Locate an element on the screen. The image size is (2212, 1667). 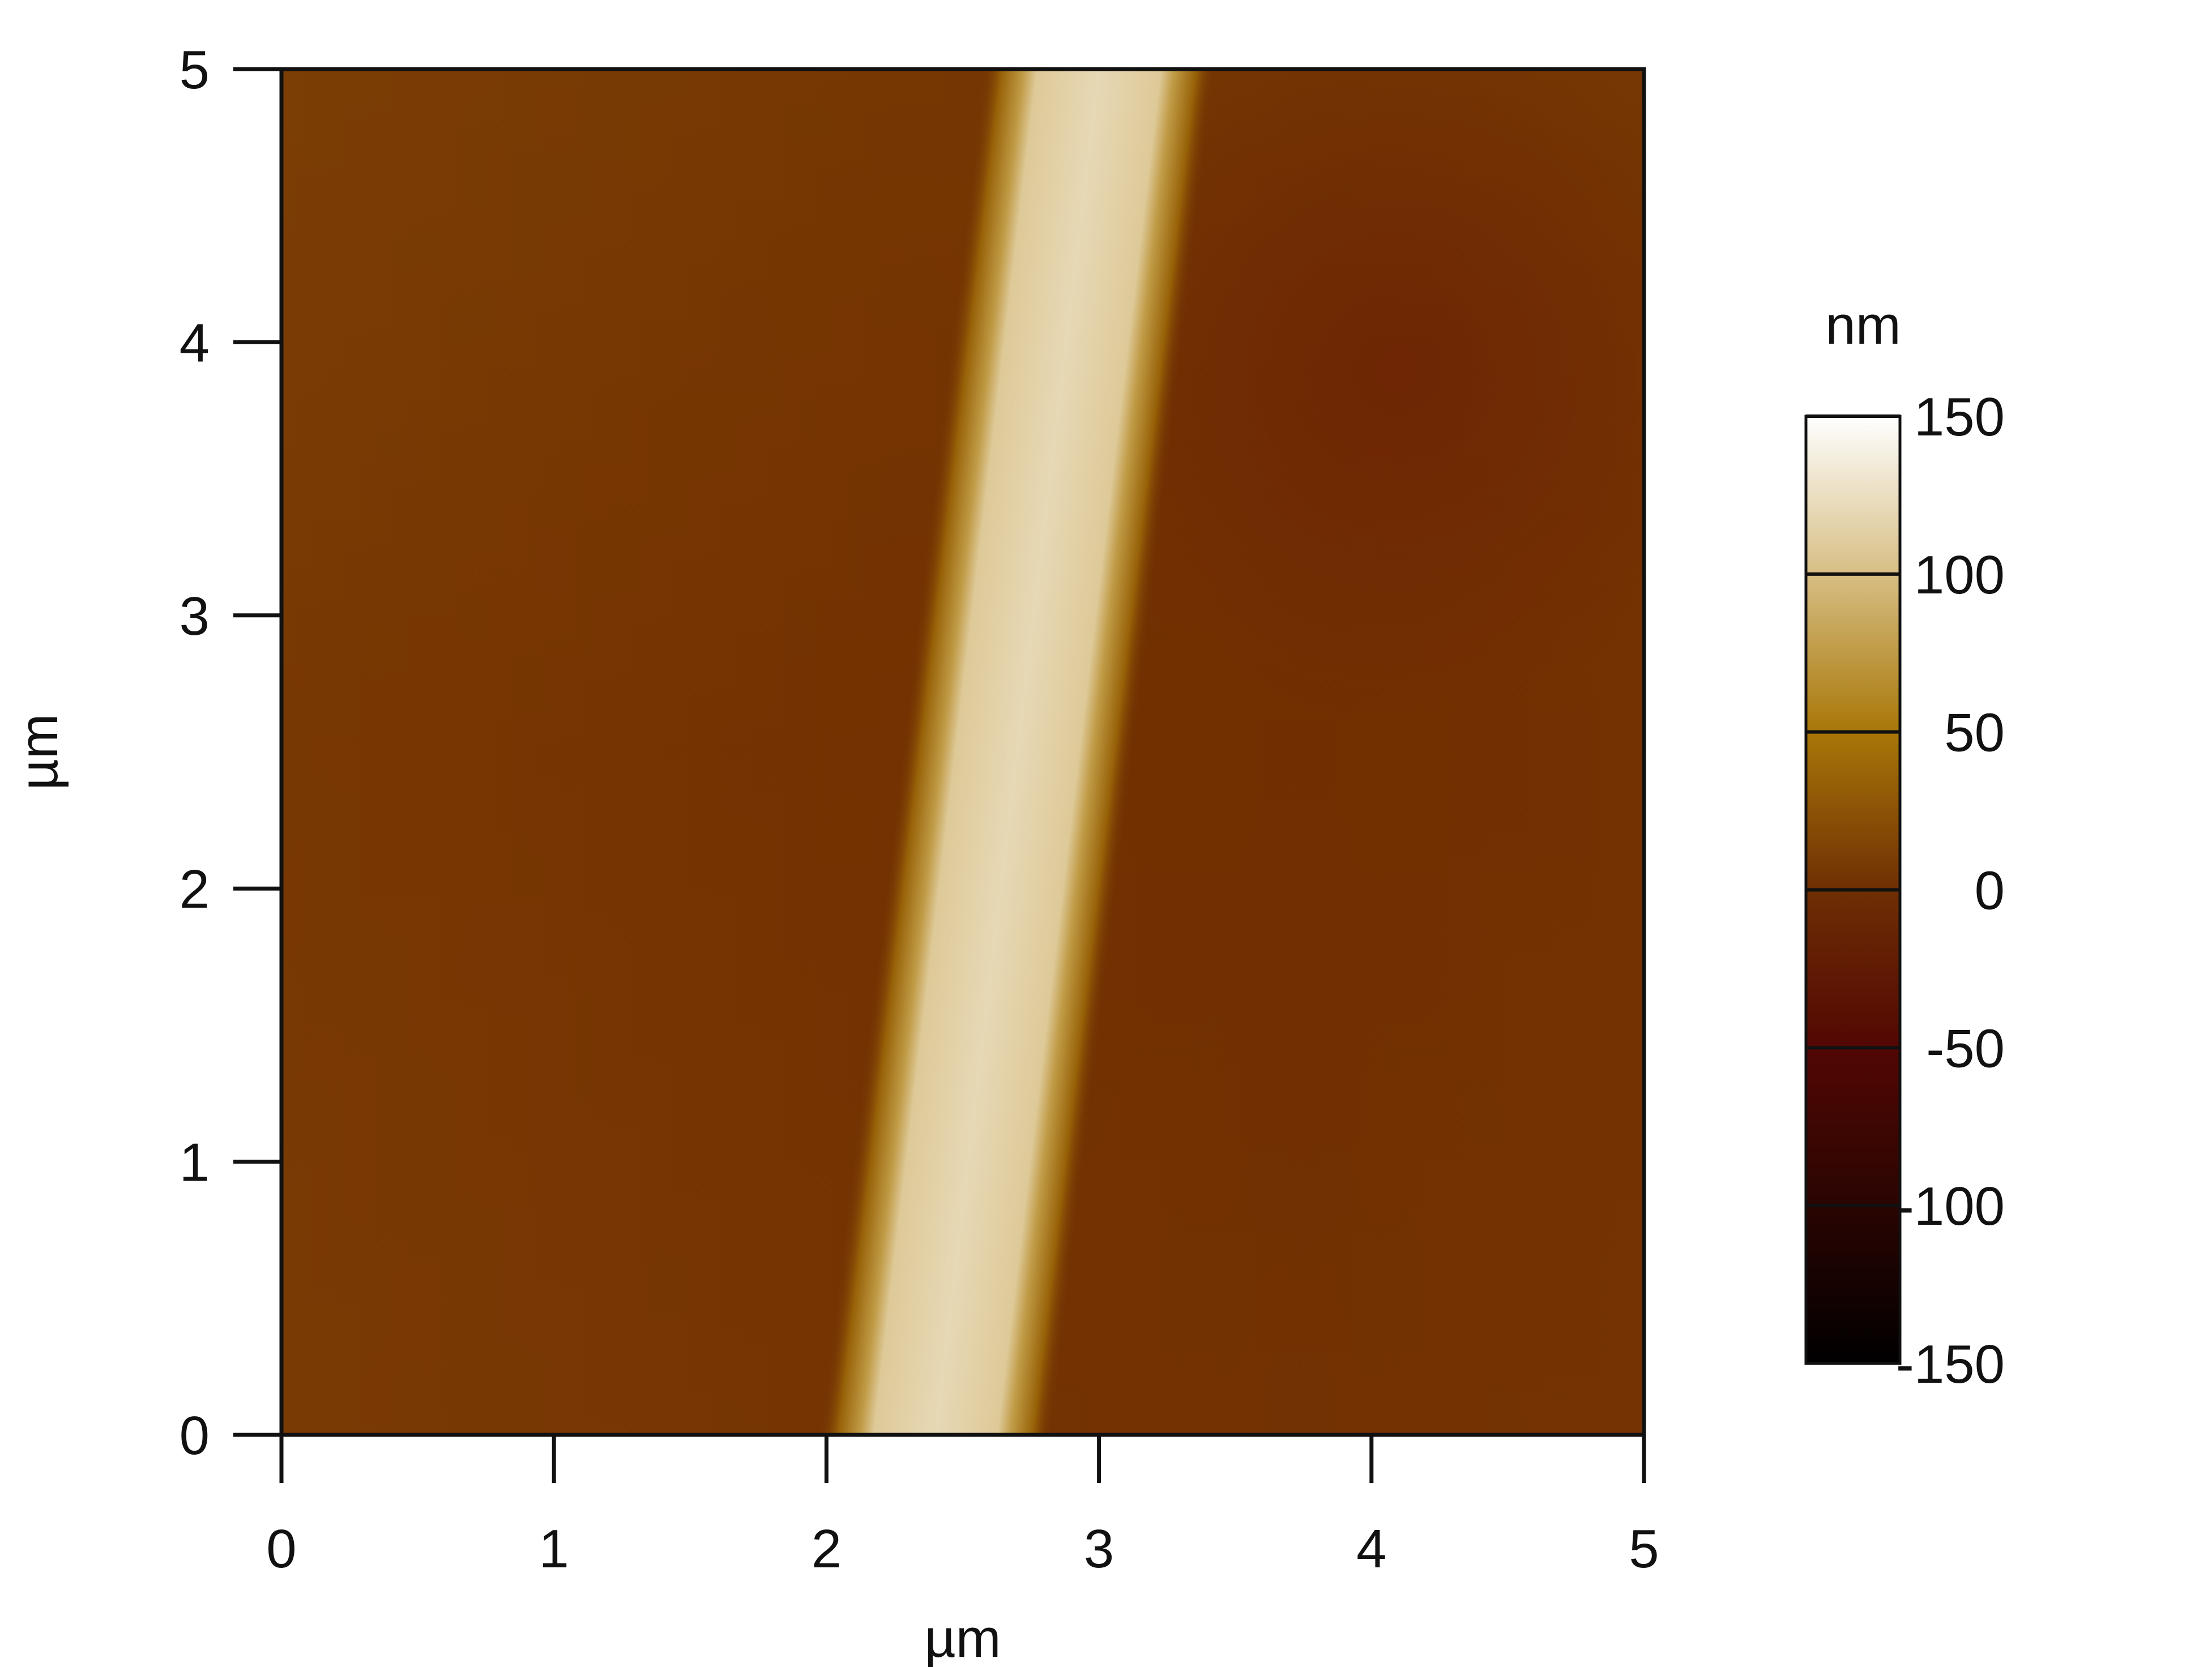
y-axis-tick-label: 5 is located at coordinates (195, 70).